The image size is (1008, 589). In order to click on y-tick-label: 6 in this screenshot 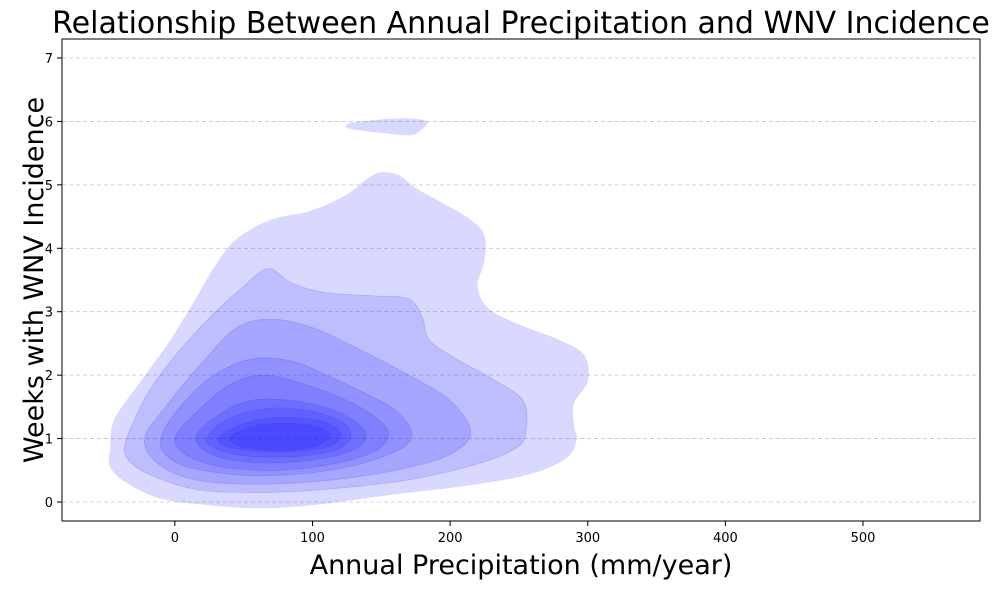, I will do `click(49, 122)`.